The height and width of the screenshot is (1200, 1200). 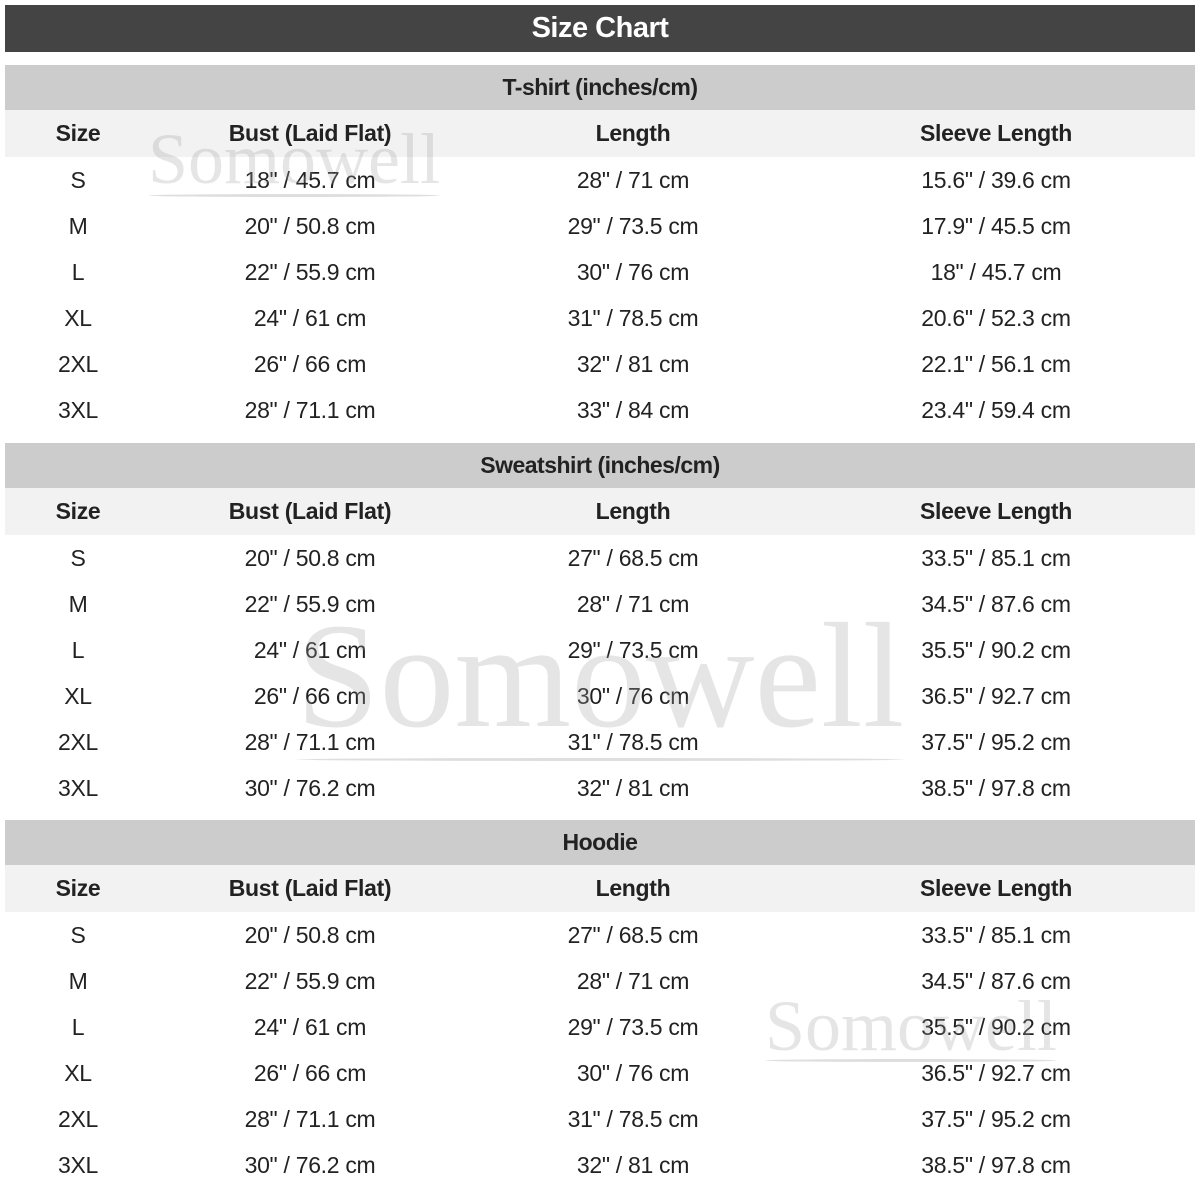 I want to click on section-title: Sweatshirt (inches/cm), so click(x=600, y=465).